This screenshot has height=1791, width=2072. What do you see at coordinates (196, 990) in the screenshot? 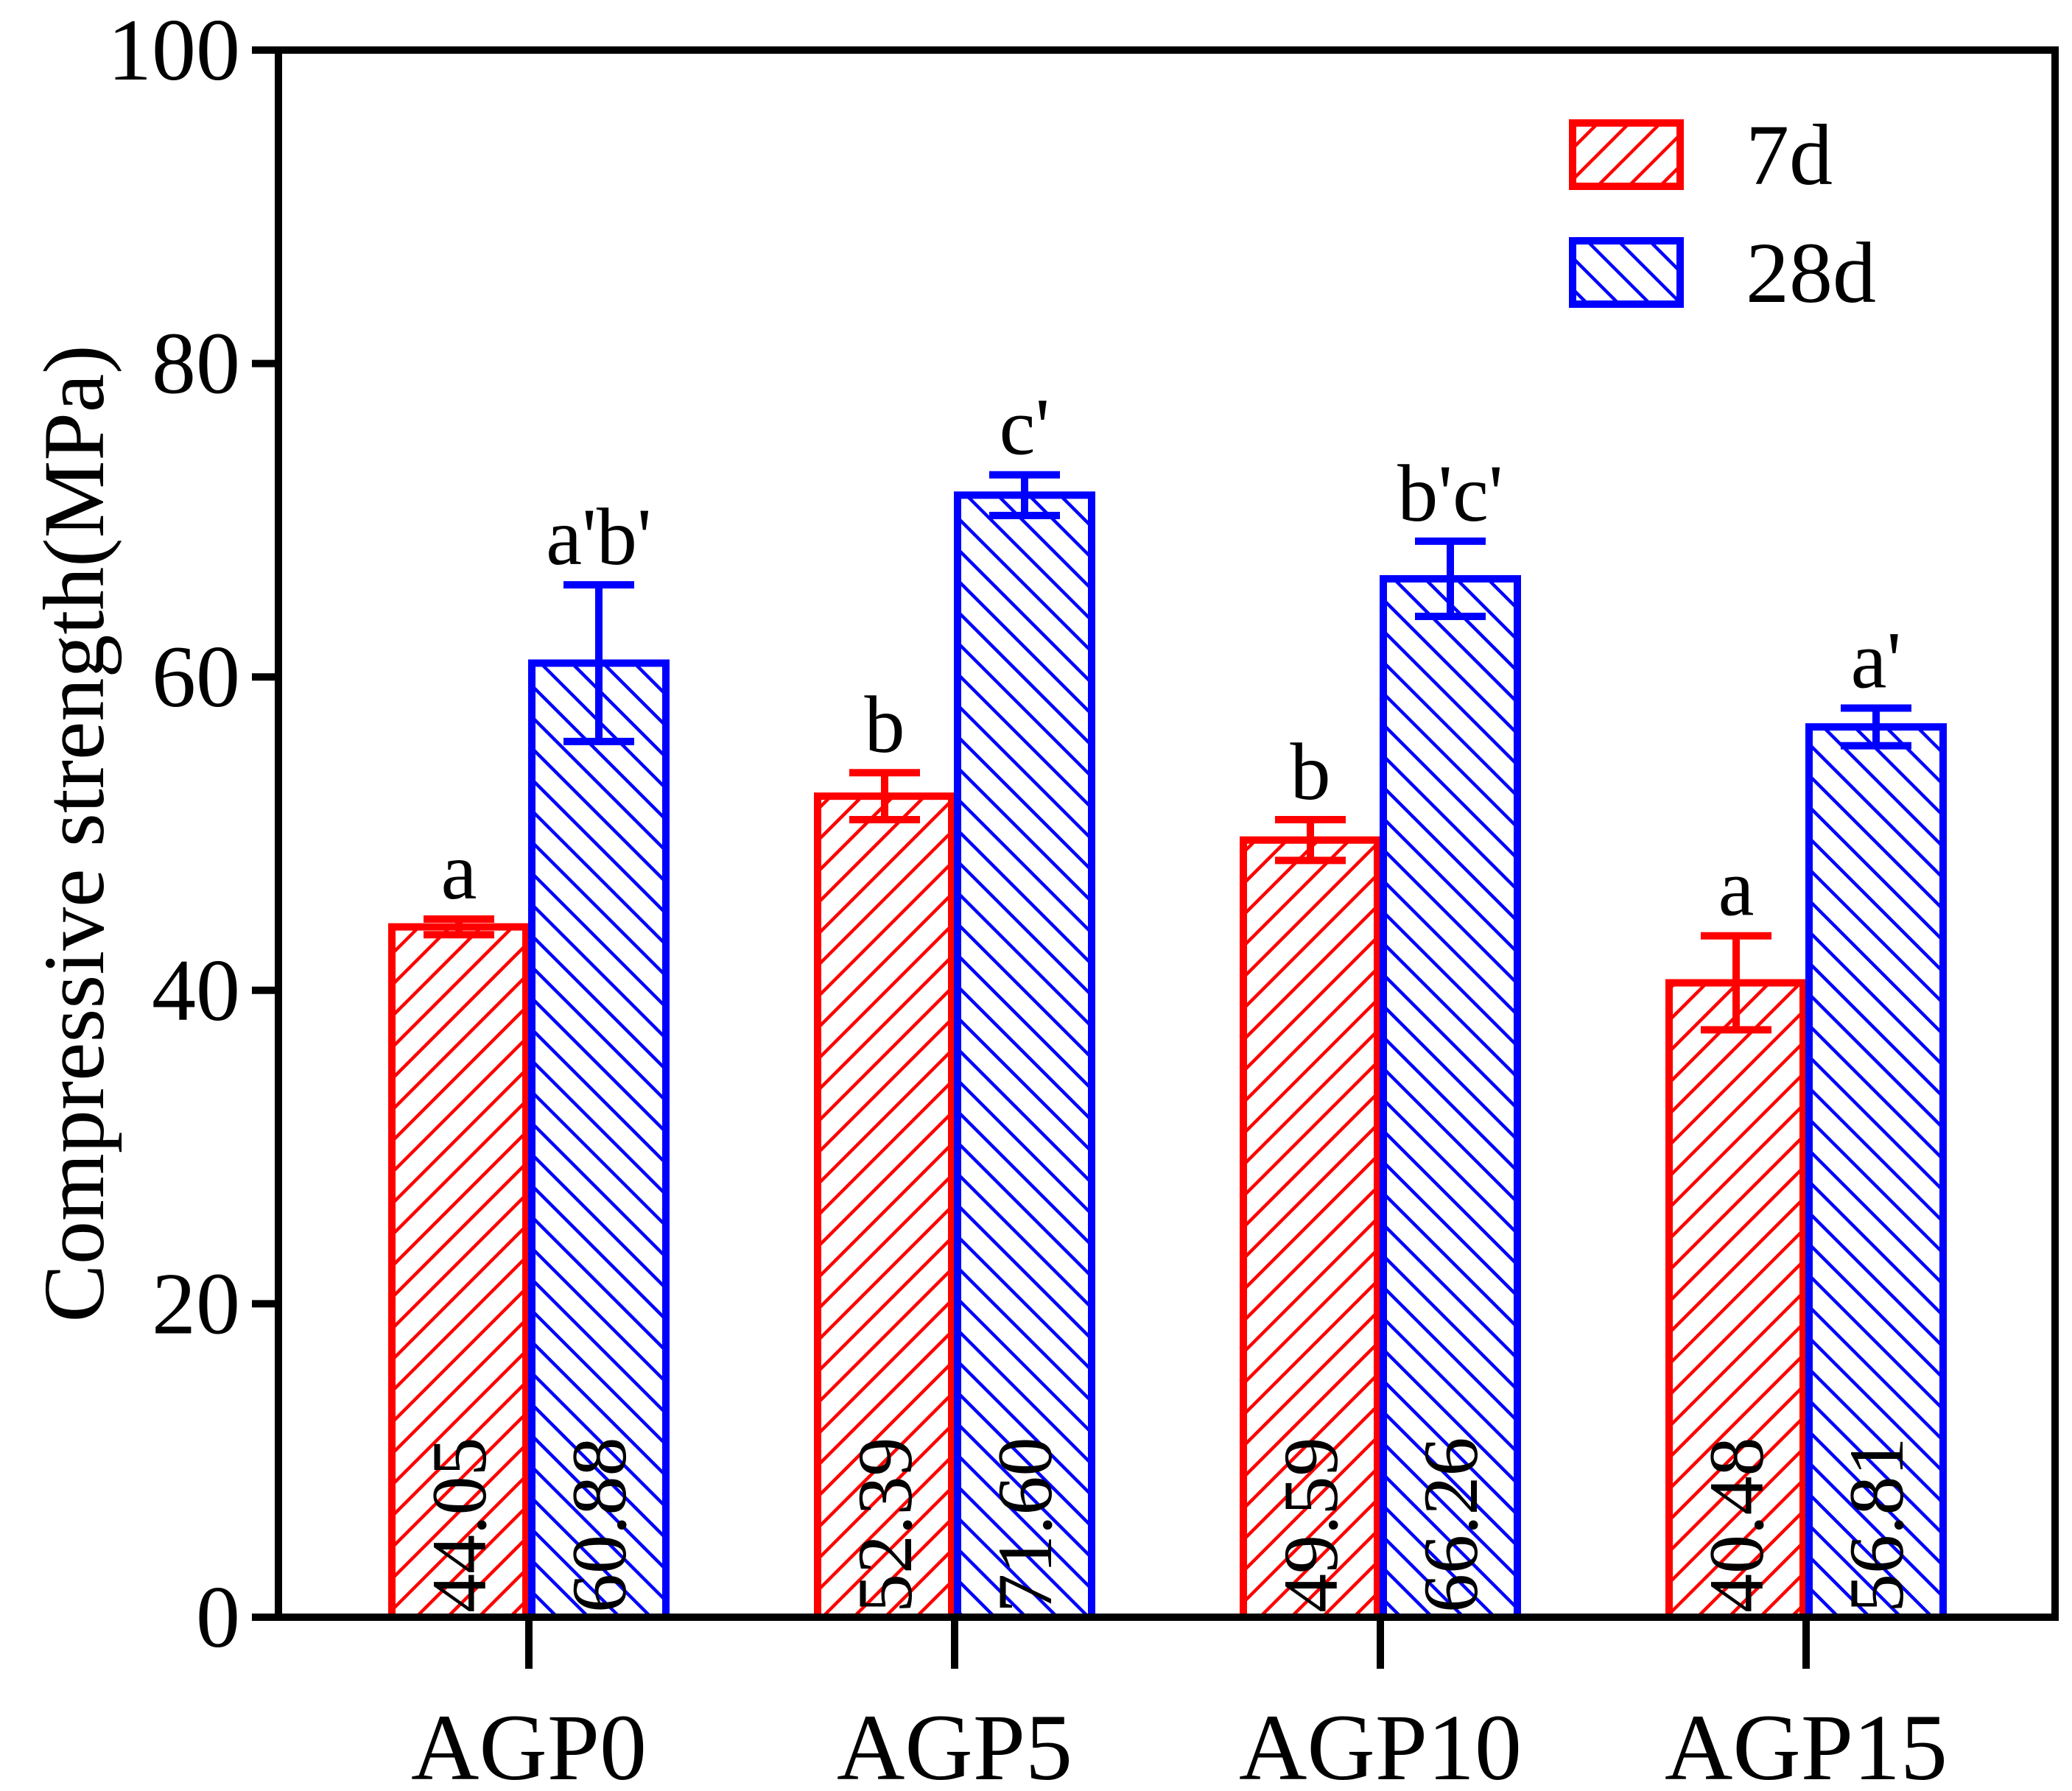
I see `y-tick-label: 40` at bounding box center [196, 990].